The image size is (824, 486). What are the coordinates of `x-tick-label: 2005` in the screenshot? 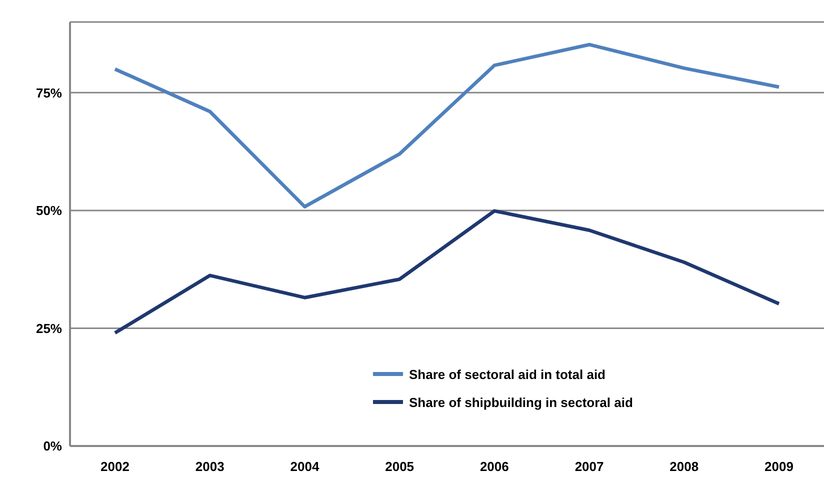 It's located at (399, 466).